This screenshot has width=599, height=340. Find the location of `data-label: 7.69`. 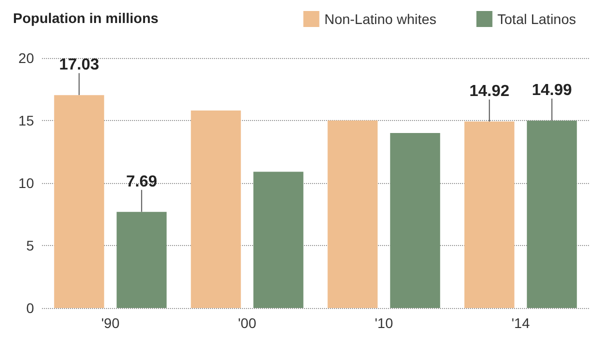

data-label: 7.69 is located at coordinates (142, 181).